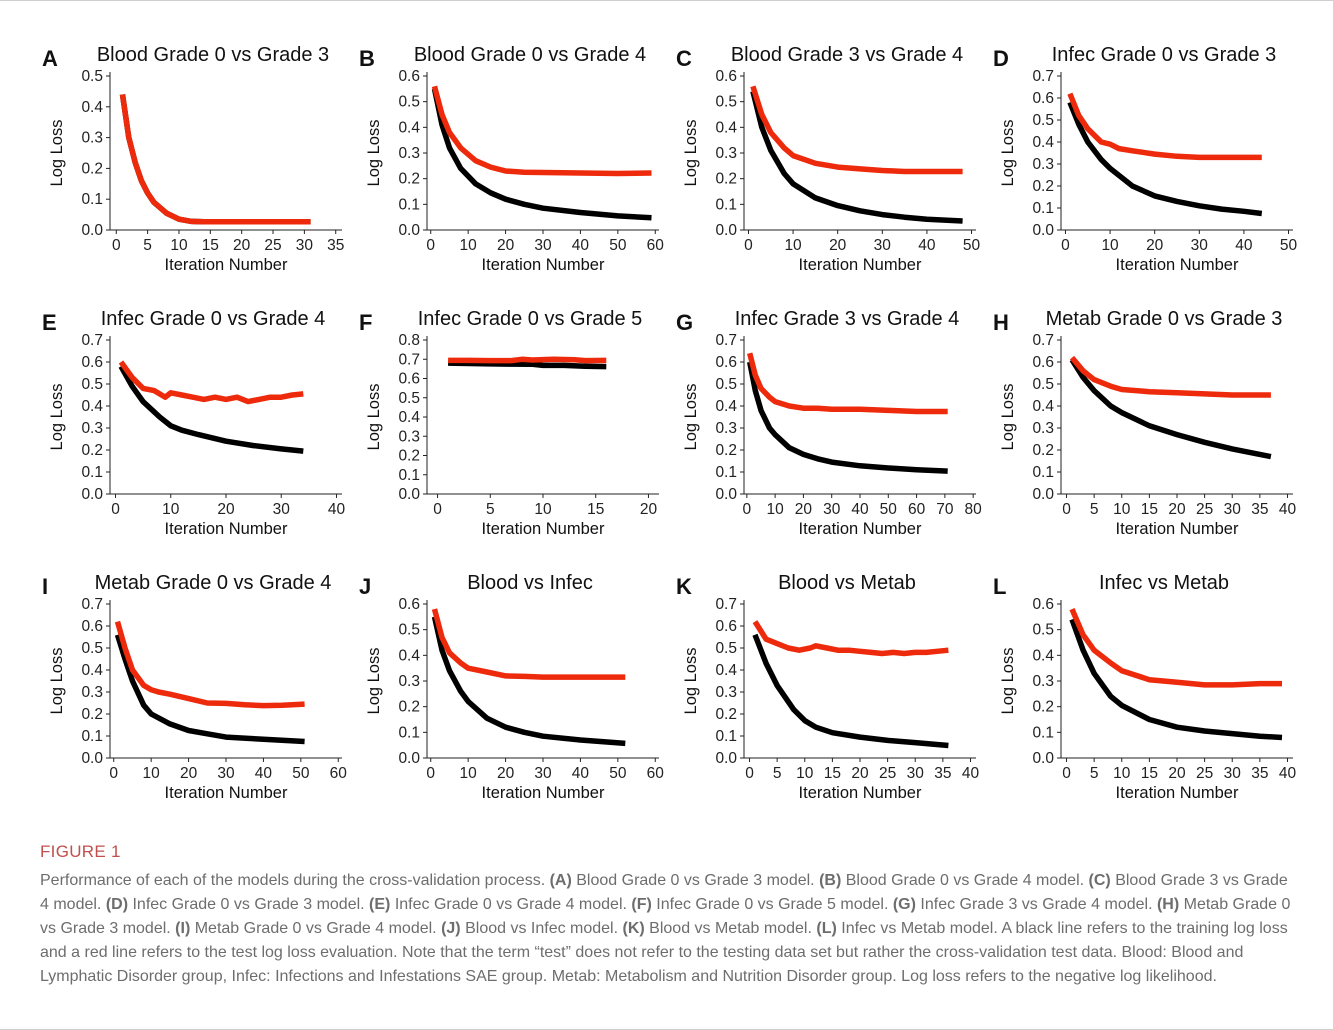 This screenshot has width=1333, height=1030. Describe the element at coordinates (684, 322) in the screenshot. I see `panel-letter: G` at that location.